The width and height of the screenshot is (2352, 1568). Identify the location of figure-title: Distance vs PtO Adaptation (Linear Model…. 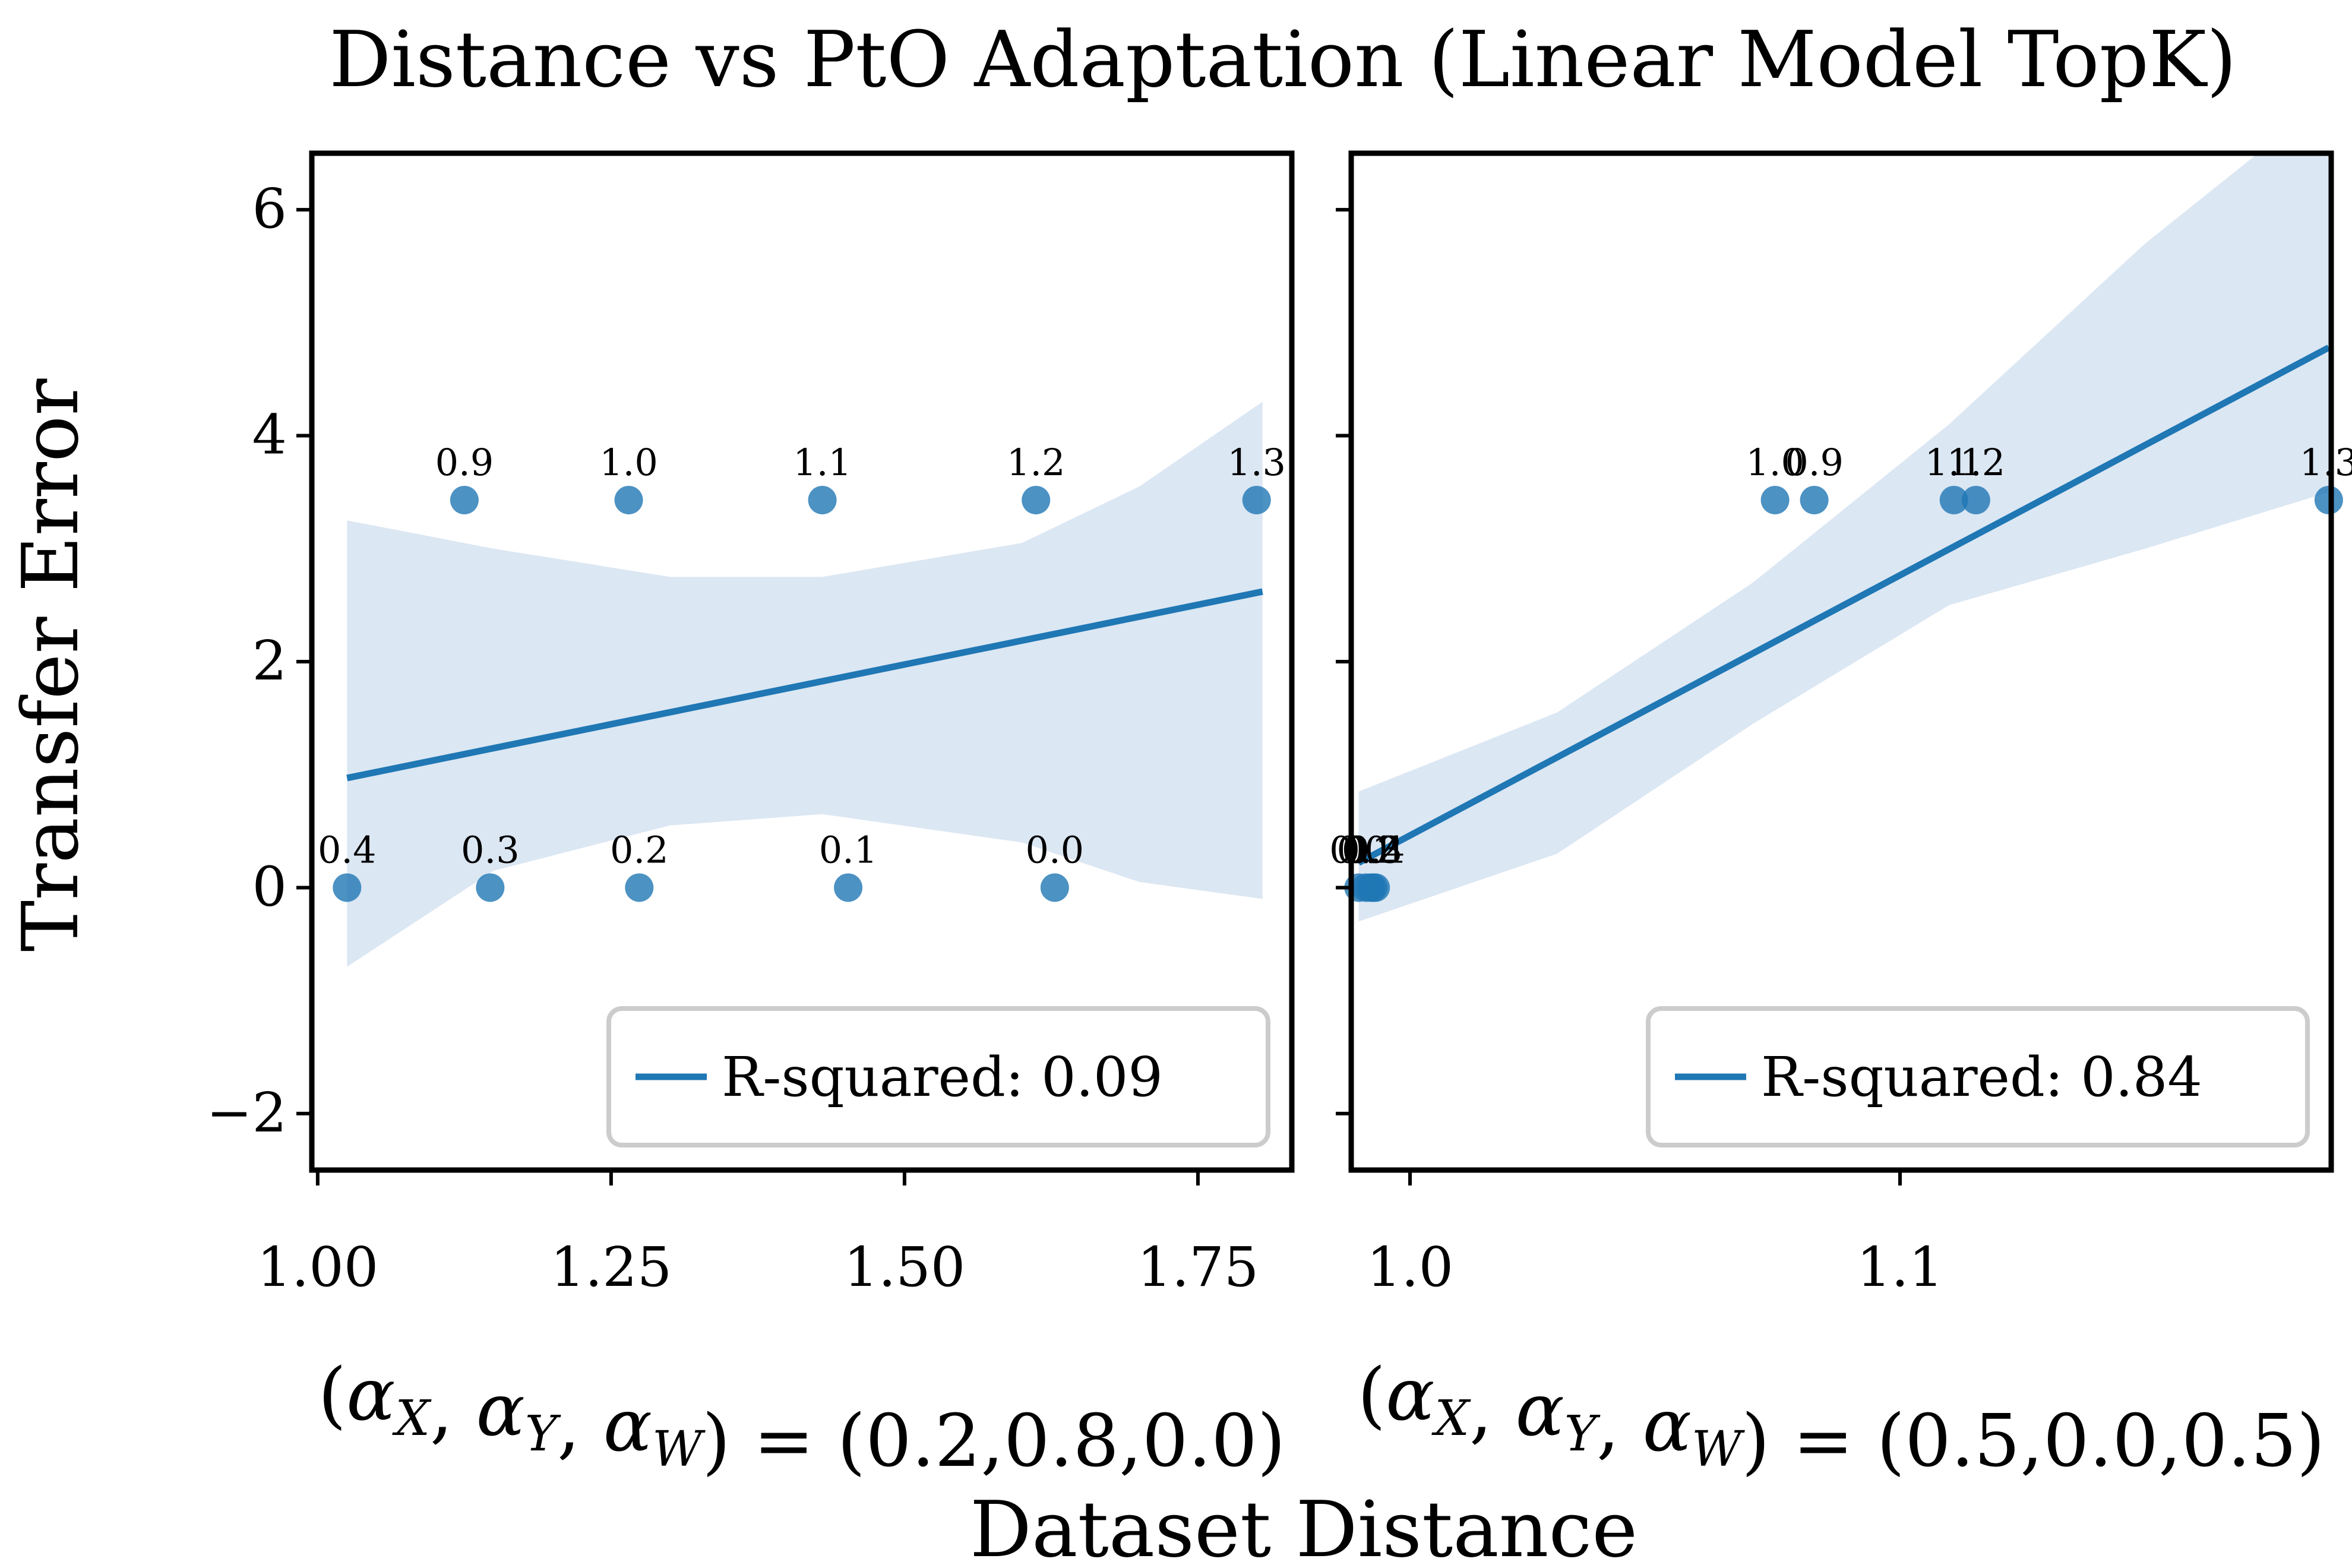
(1282, 60).